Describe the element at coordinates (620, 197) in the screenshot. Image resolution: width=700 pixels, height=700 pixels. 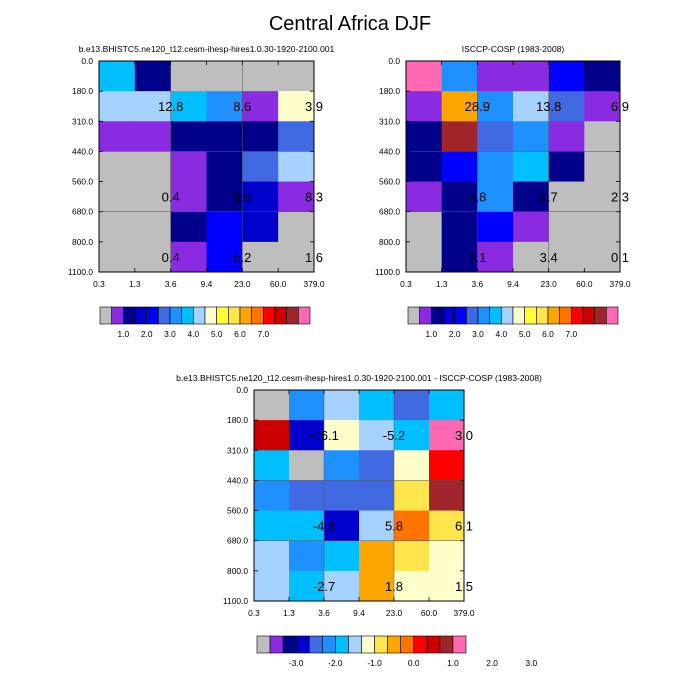
I see `value-label: 2.3` at that location.